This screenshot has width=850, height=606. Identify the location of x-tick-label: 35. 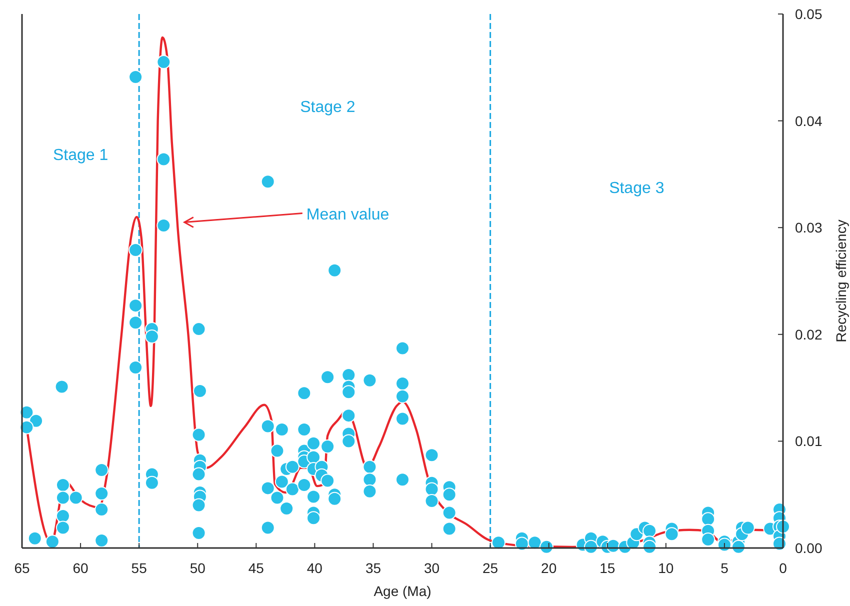
(373, 568).